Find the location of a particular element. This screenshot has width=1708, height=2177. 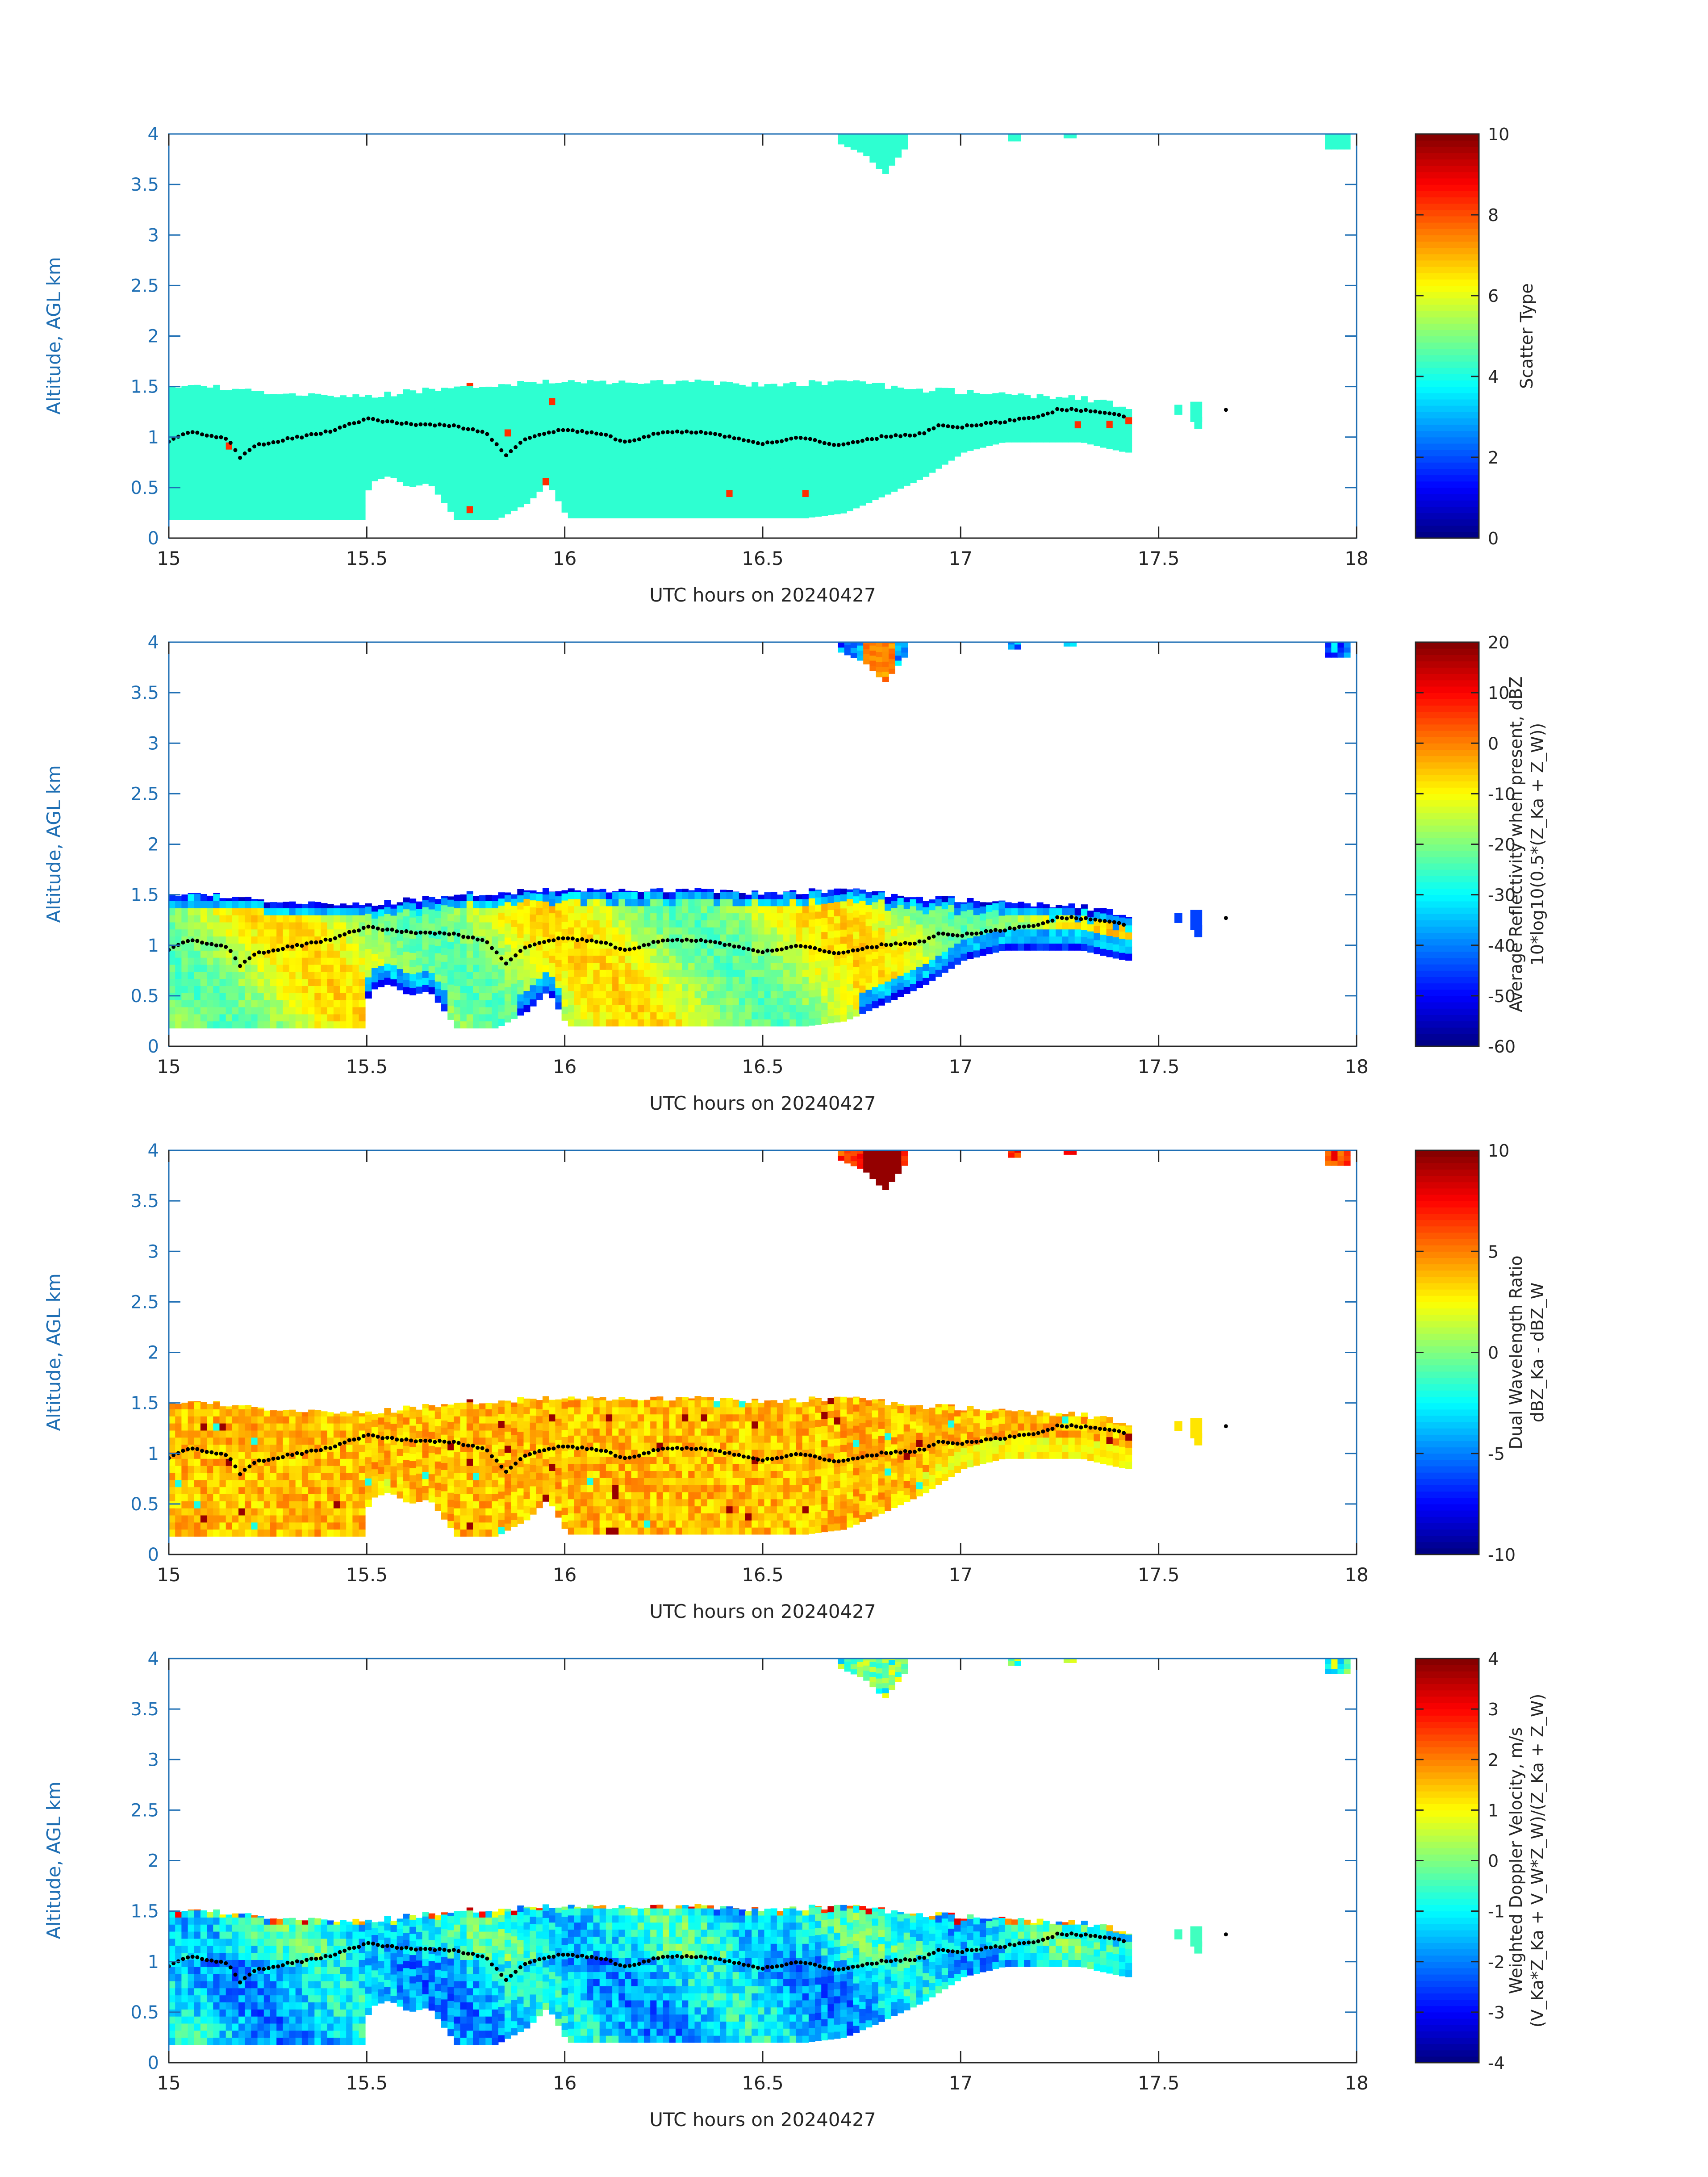

colorbar-tick-label: 10 is located at coordinates (1498, 134).